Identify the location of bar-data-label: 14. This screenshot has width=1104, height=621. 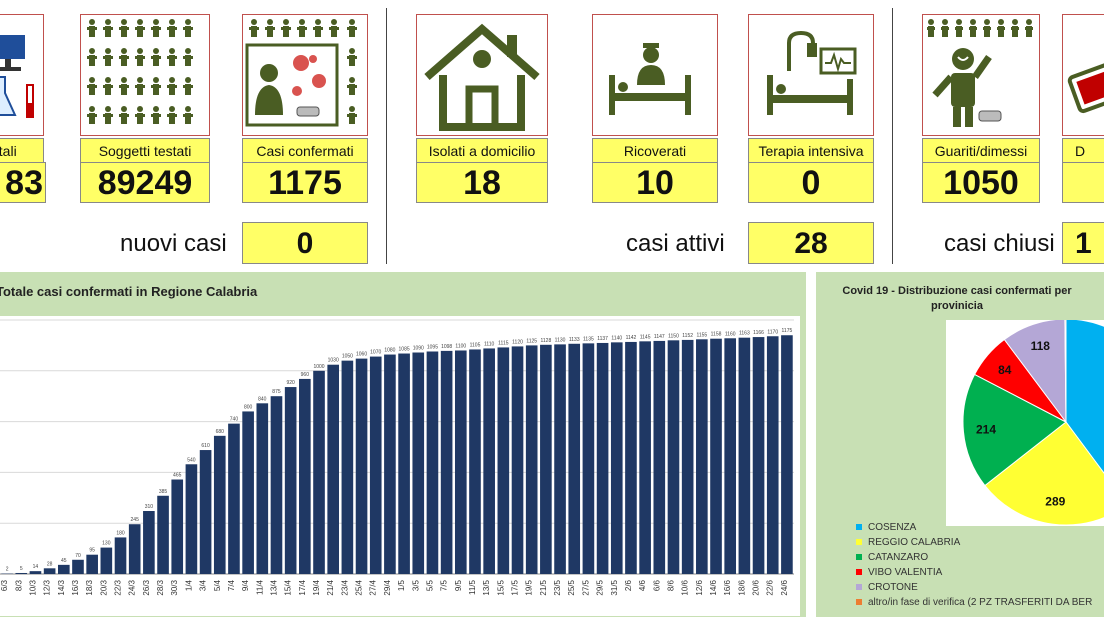
(36, 567).